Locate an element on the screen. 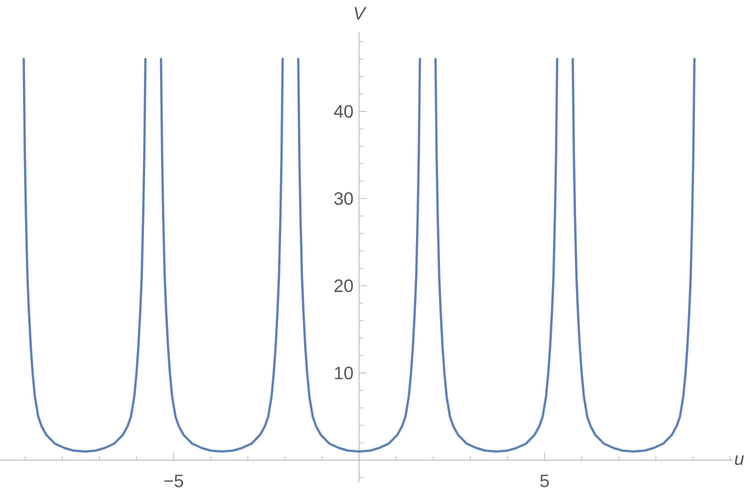 The width and height of the screenshot is (750, 496). y-tick-label: 10 is located at coordinates (343, 373).